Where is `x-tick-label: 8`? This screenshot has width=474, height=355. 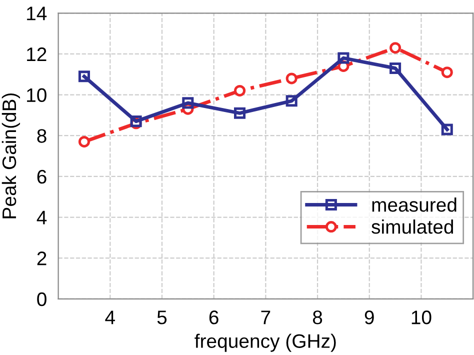
x-tick-label: 8 is located at coordinates (317, 317).